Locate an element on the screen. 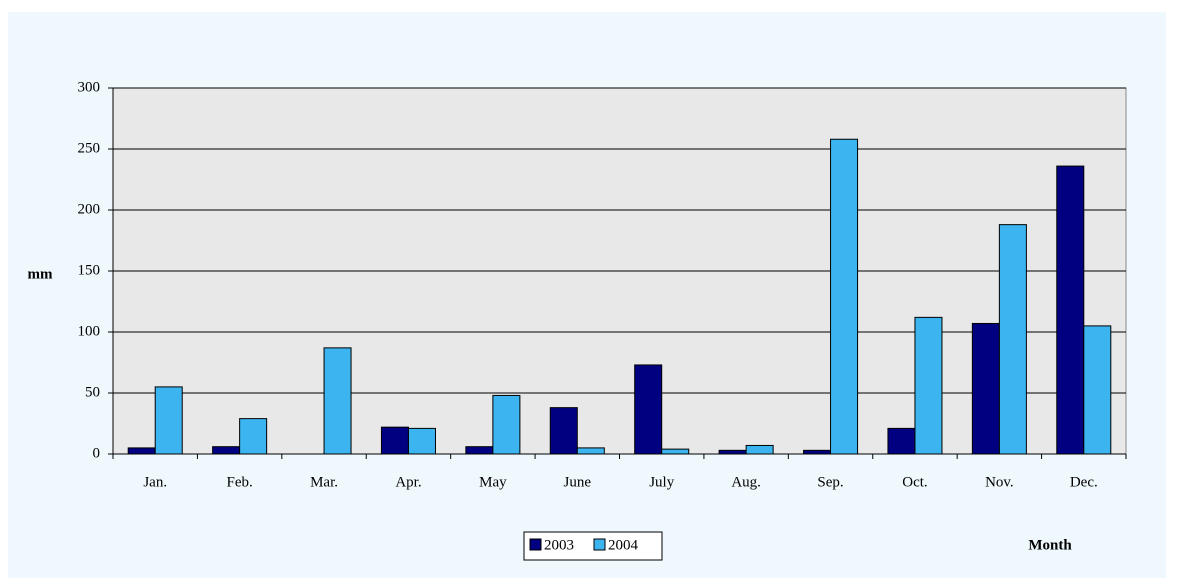 The height and width of the screenshot is (583, 1178). x-tick-label: Jan. is located at coordinates (155, 482).